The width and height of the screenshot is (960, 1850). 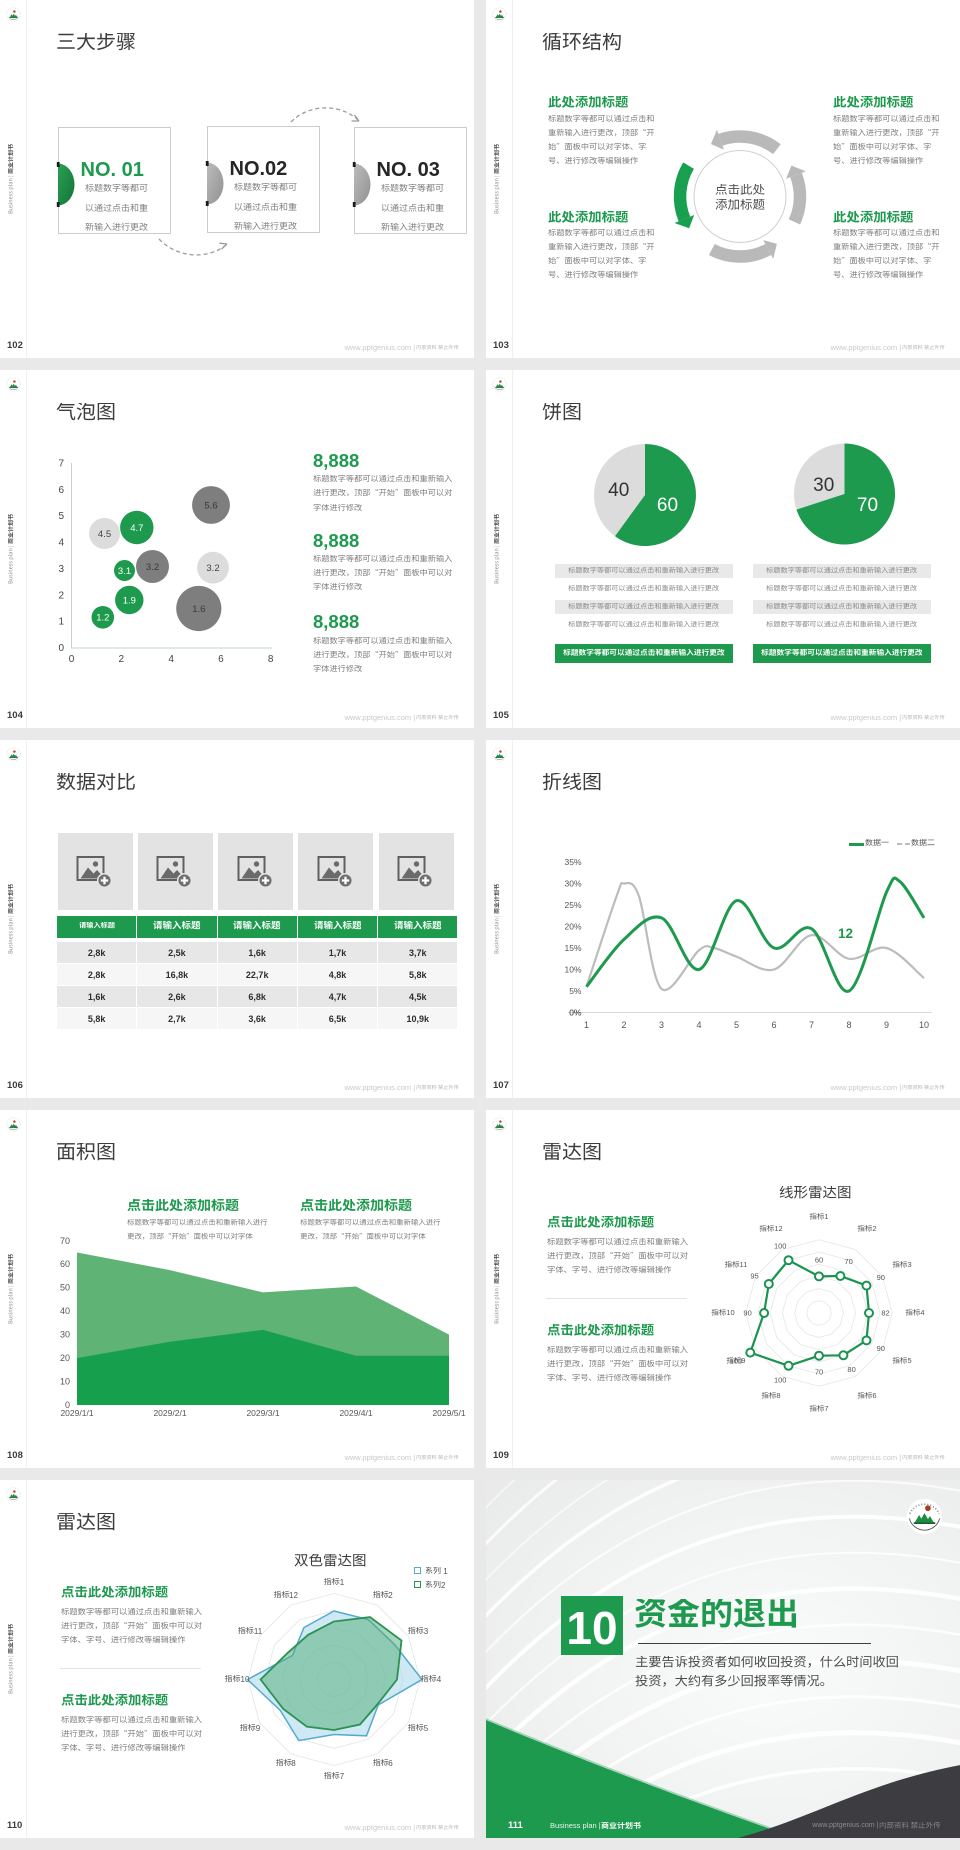 I want to click on svg-text: 20%, so click(x=572, y=927).